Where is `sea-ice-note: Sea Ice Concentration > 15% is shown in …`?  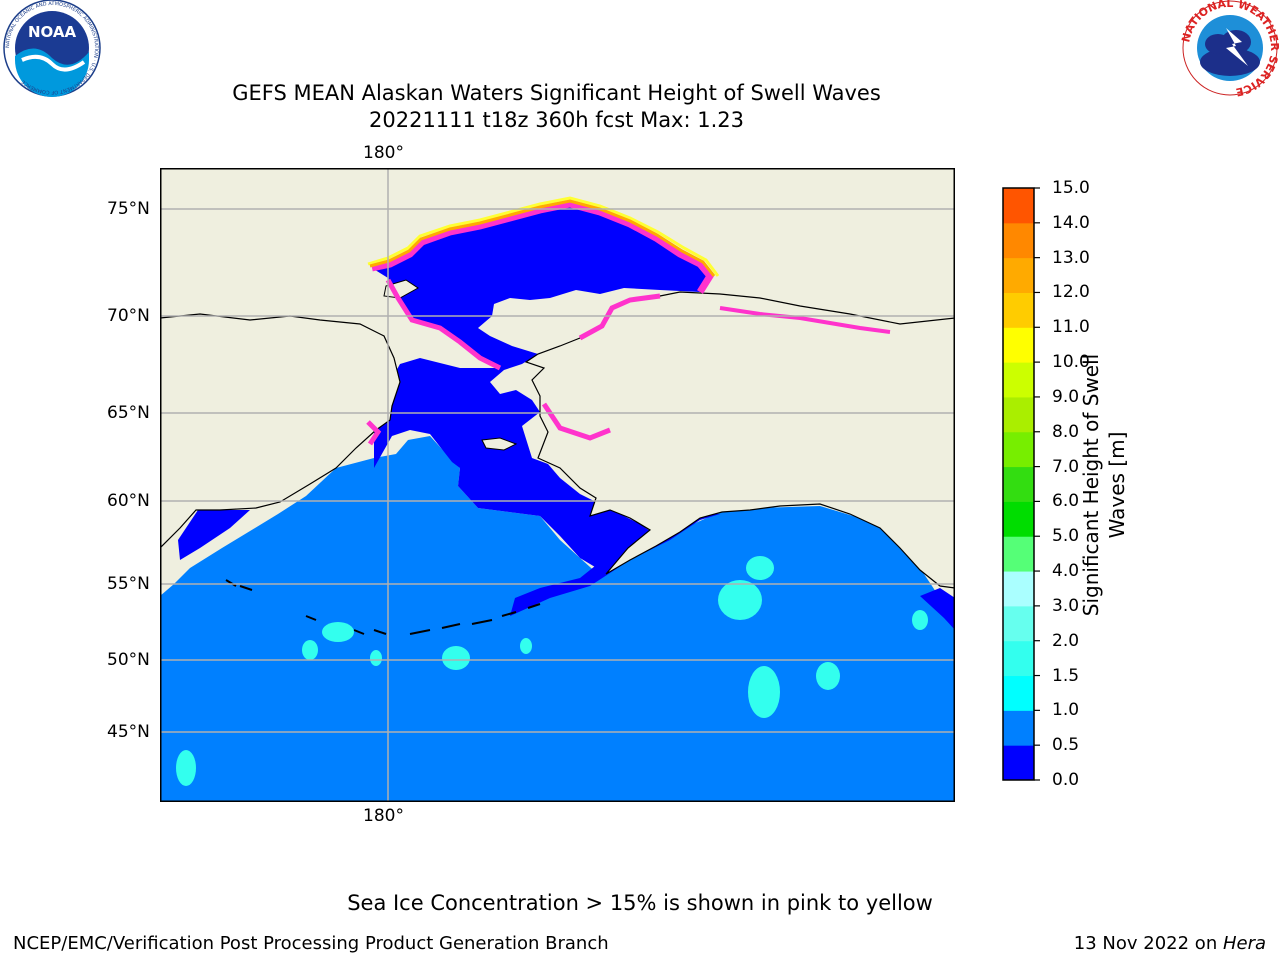
sea-ice-note: Sea Ice Concentration > 15% is shown in … is located at coordinates (640, 903).